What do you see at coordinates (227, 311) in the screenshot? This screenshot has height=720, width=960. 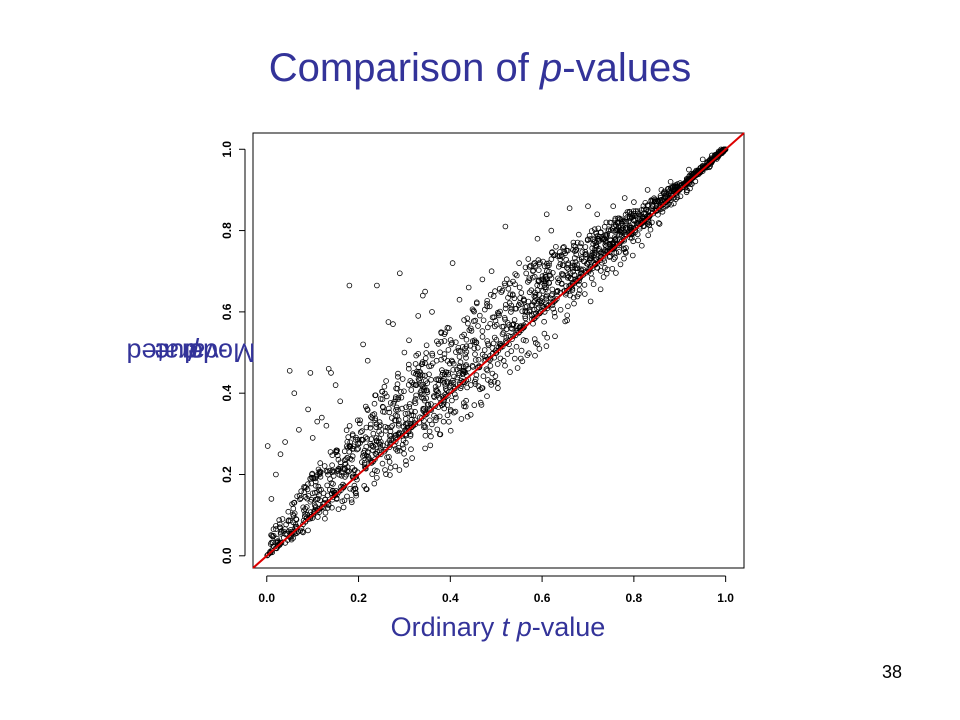 I see `y-tick-label: 0.6` at bounding box center [227, 311].